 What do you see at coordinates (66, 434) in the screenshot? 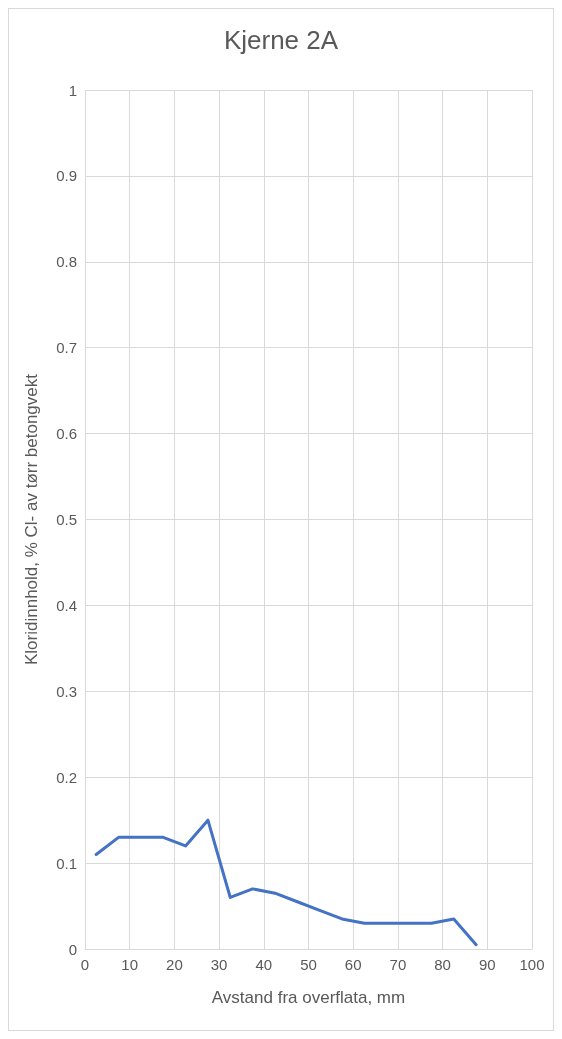
I see `y-tick-label: 0.6` at bounding box center [66, 434].